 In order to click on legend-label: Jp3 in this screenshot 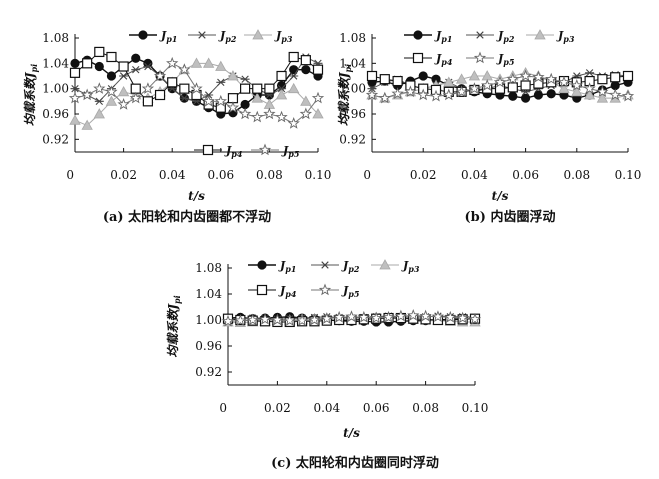, I will do `click(410, 266)`.